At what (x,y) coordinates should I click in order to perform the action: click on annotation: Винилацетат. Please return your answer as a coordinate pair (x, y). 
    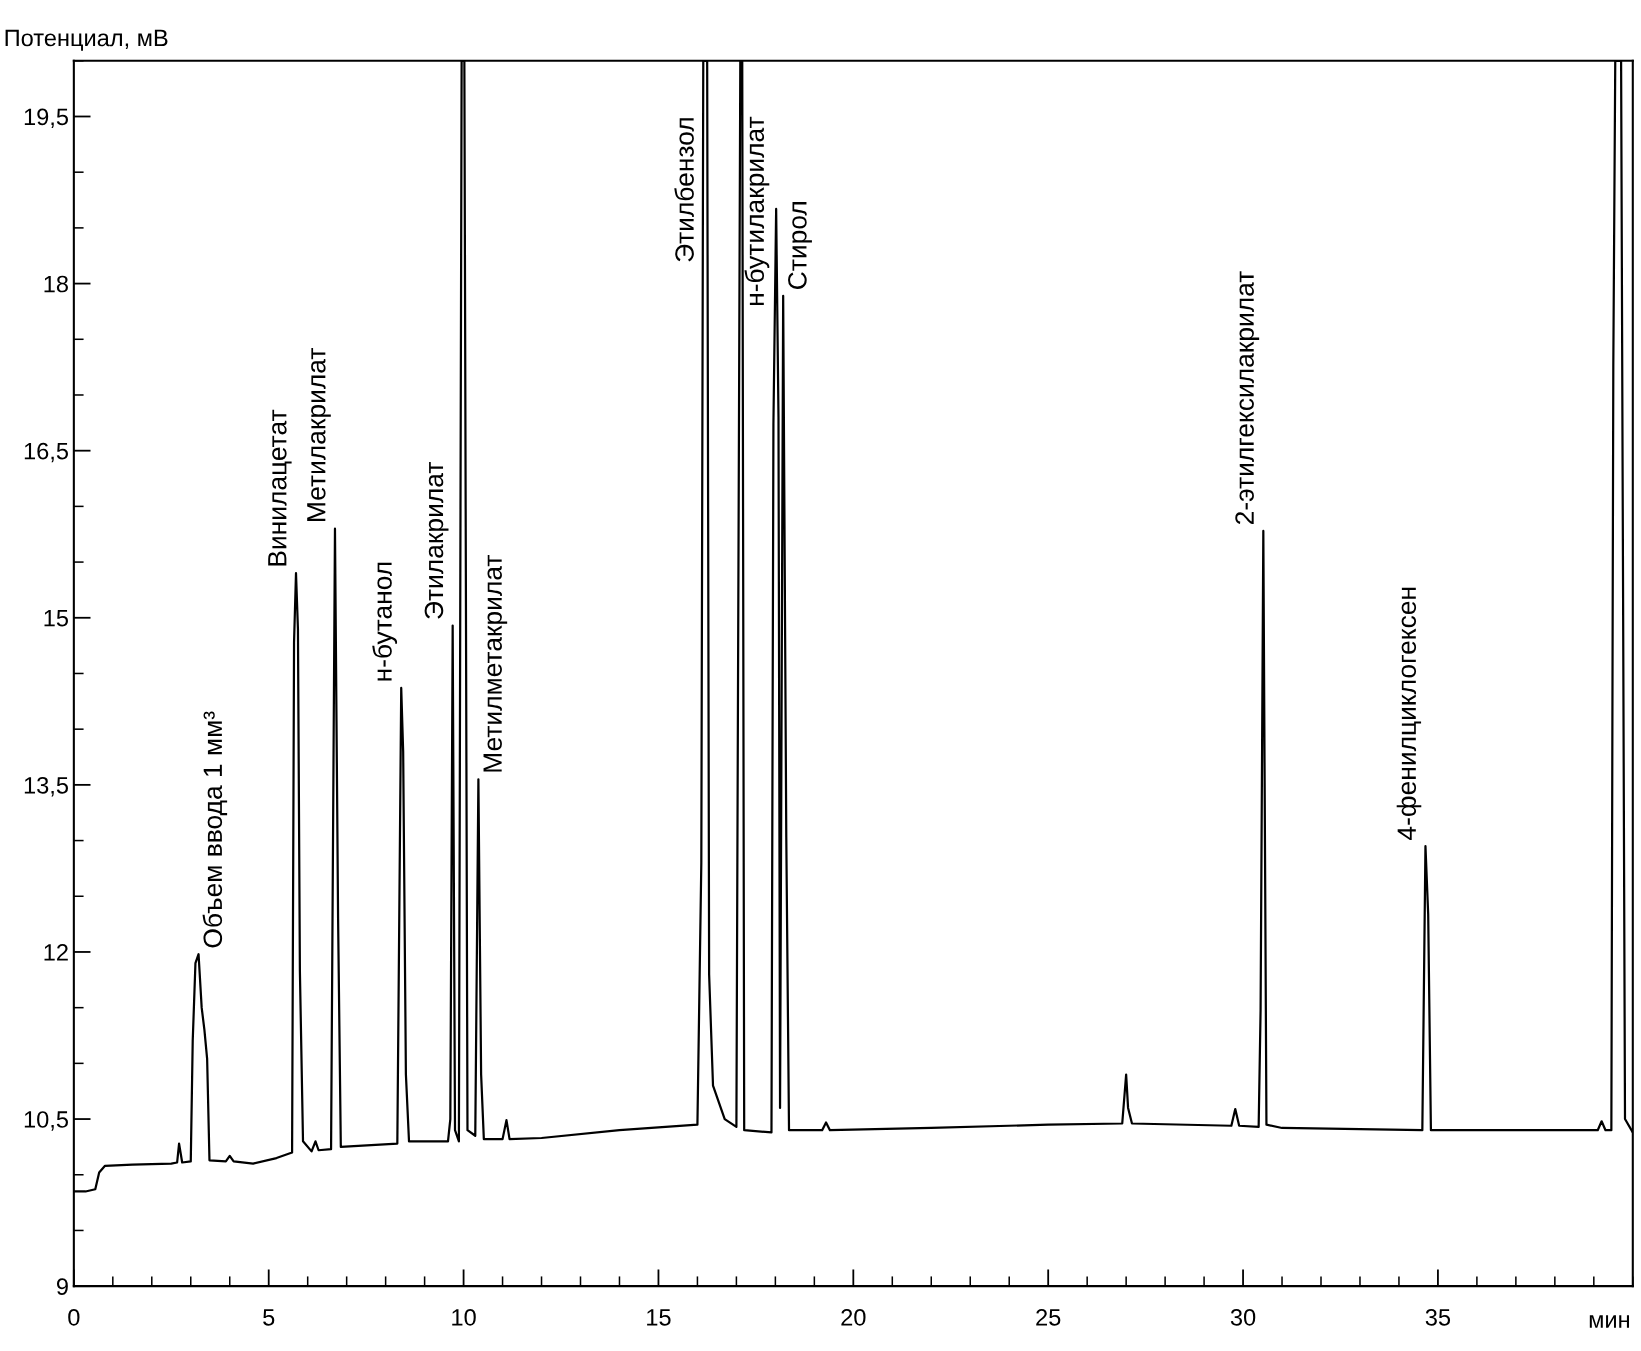
    Looking at the image, I should click on (280, 487).